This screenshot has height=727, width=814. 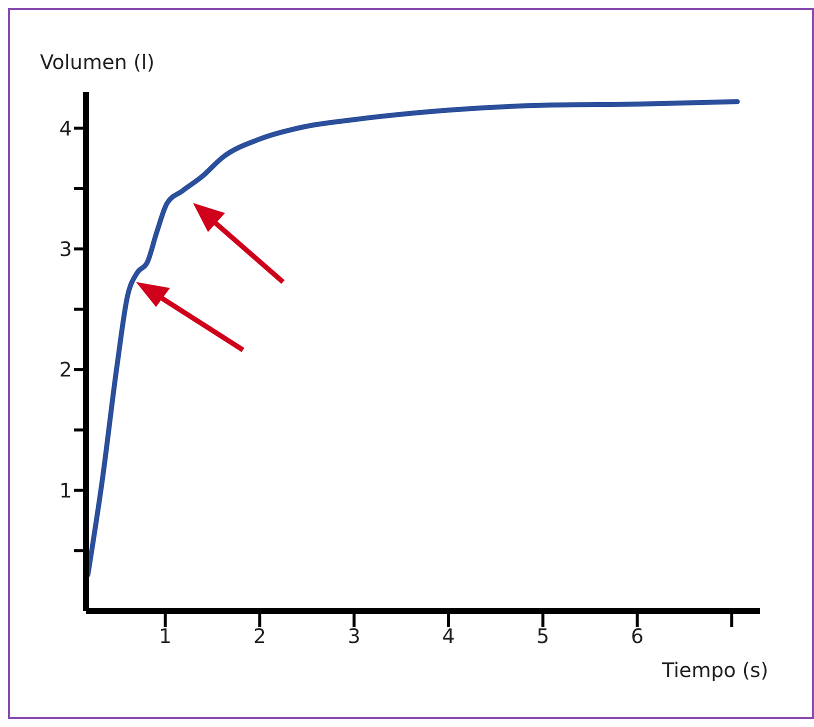 I want to click on x-axis-title: Tiempo (s), so click(x=715, y=670).